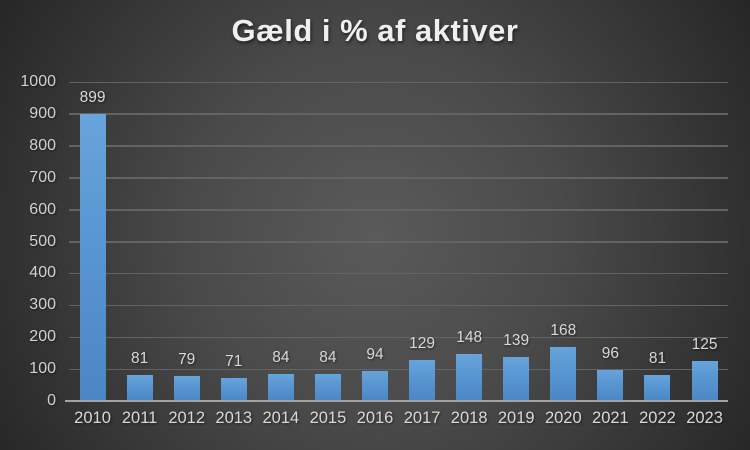  Describe the element at coordinates (375, 418) in the screenshot. I see `x-axis-tick-label: 2016` at that location.